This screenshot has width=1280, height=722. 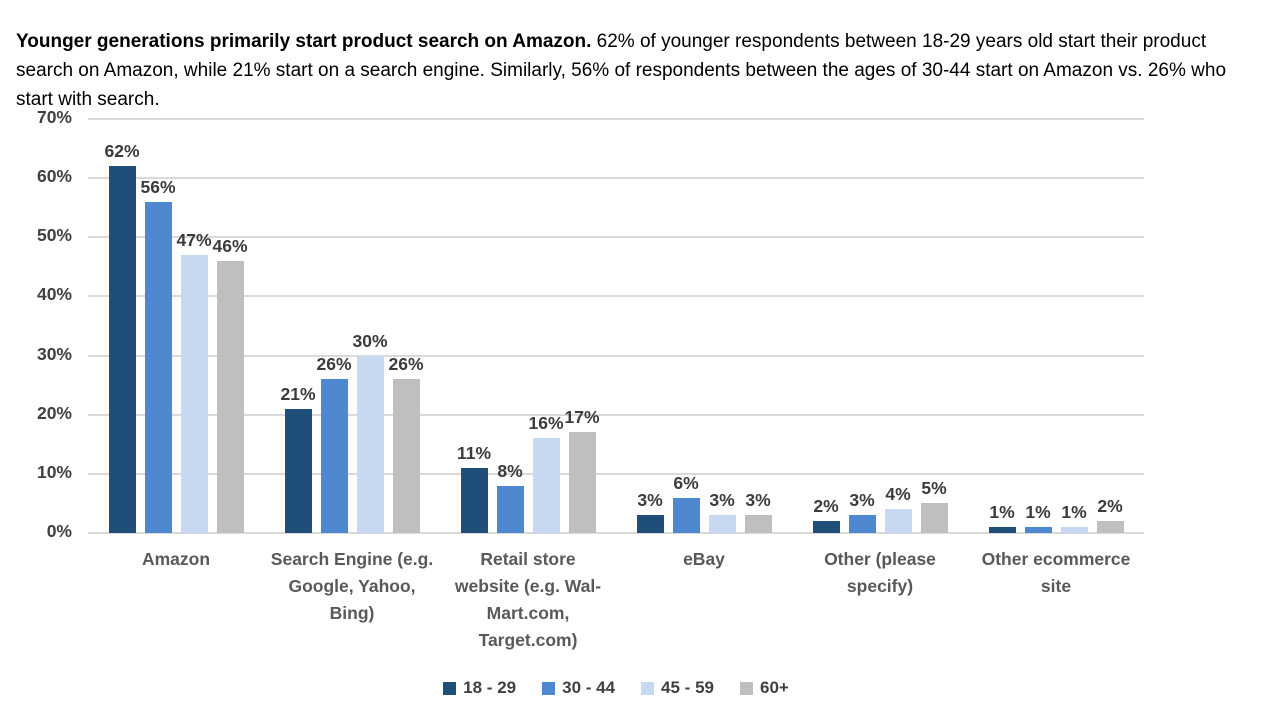 What do you see at coordinates (352, 326) in the screenshot?
I see `bar-group: 21% 26% 30% 26%` at bounding box center [352, 326].